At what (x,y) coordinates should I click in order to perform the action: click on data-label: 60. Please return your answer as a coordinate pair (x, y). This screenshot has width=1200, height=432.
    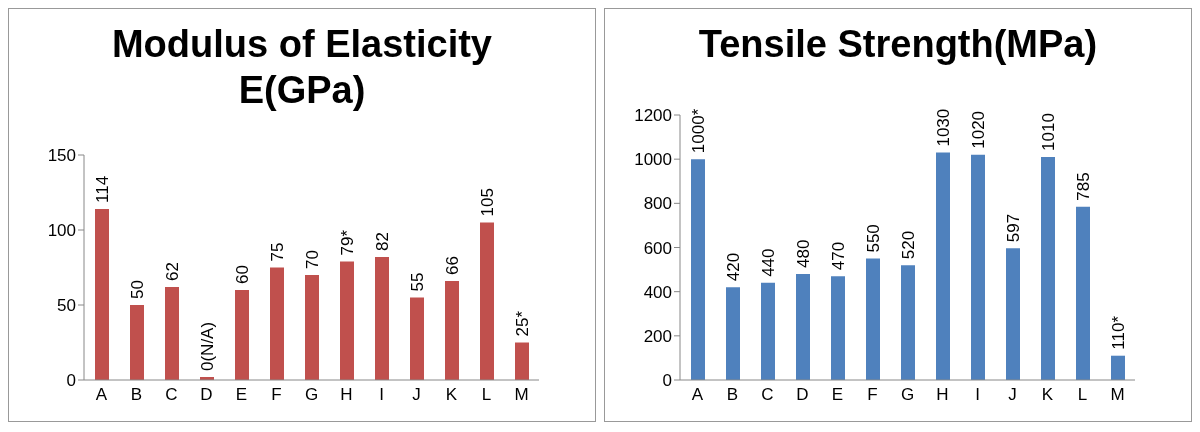
    Looking at the image, I should click on (242, 274).